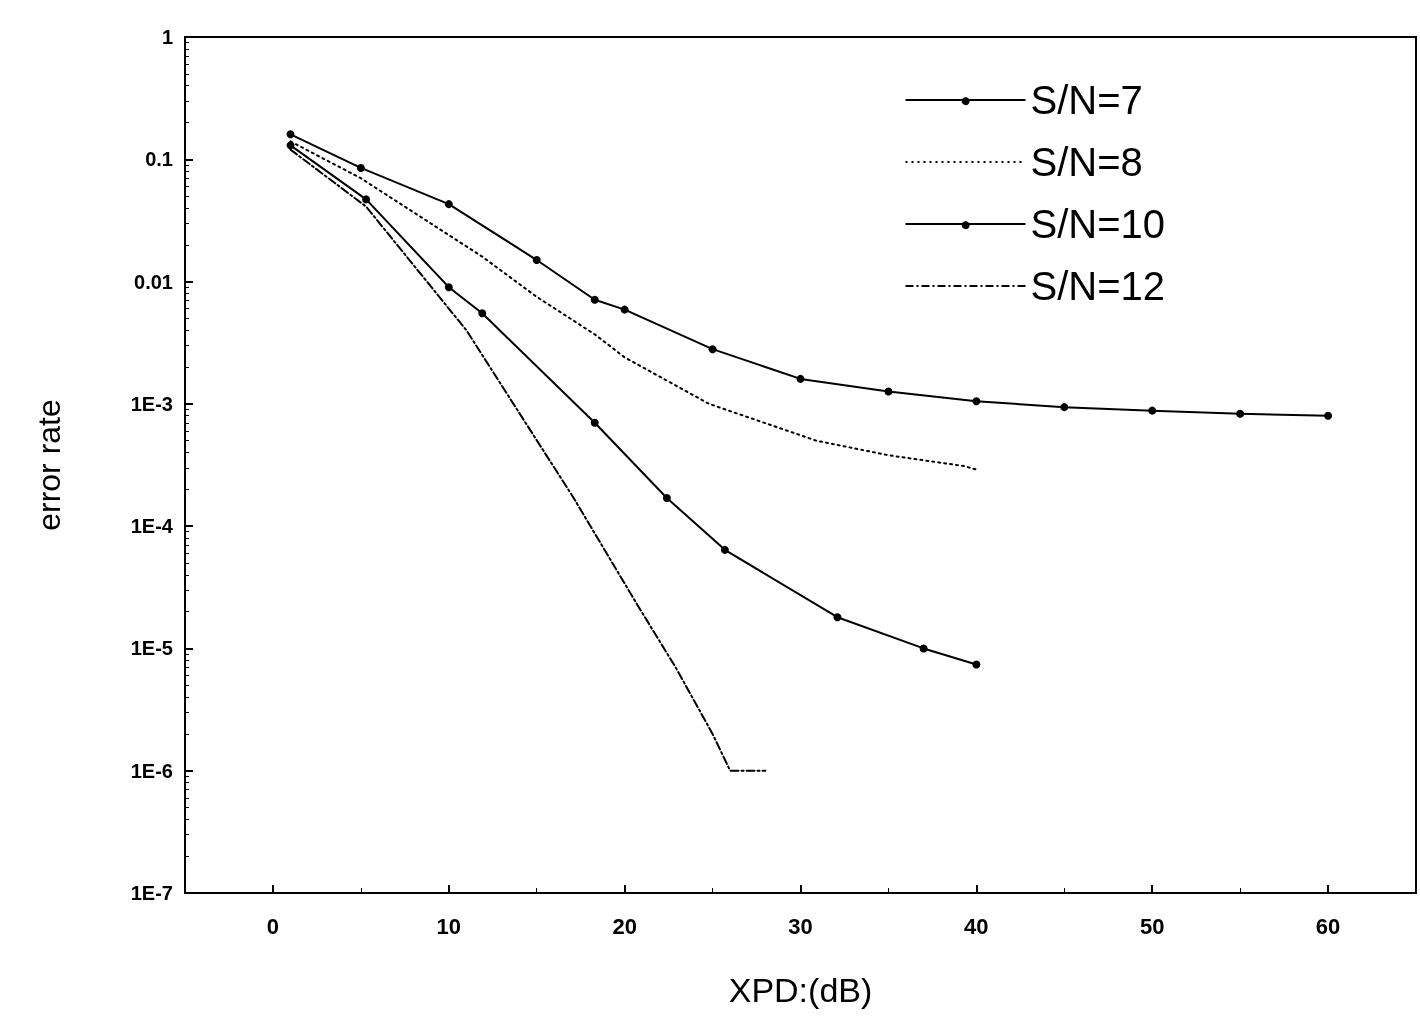 Image resolution: width=1420 pixels, height=1036 pixels. Describe the element at coordinates (151, 893) in the screenshot. I see `y-tick-label: 1E-7` at that location.